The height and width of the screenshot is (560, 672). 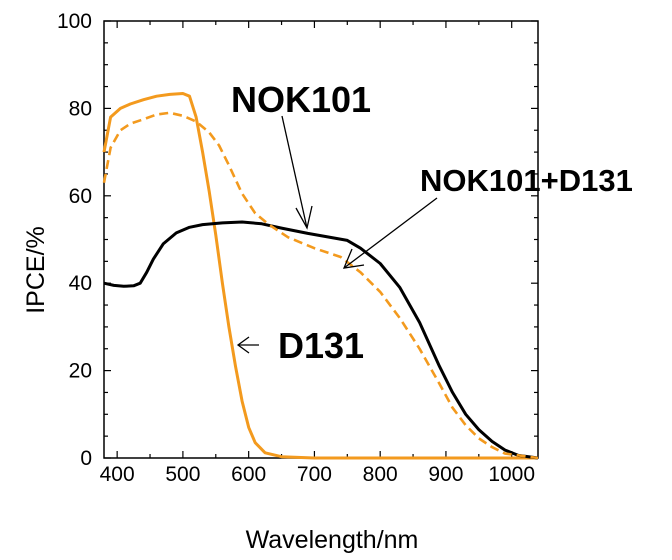 I want to click on annotation-nok101-arrowhead, so click(x=304, y=217).